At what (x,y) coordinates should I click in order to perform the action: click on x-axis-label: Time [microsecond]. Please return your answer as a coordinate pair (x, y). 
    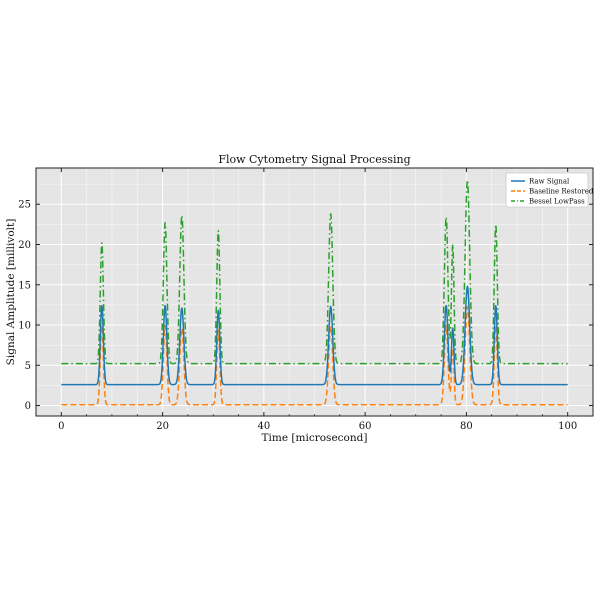
    Looking at the image, I should click on (315, 438).